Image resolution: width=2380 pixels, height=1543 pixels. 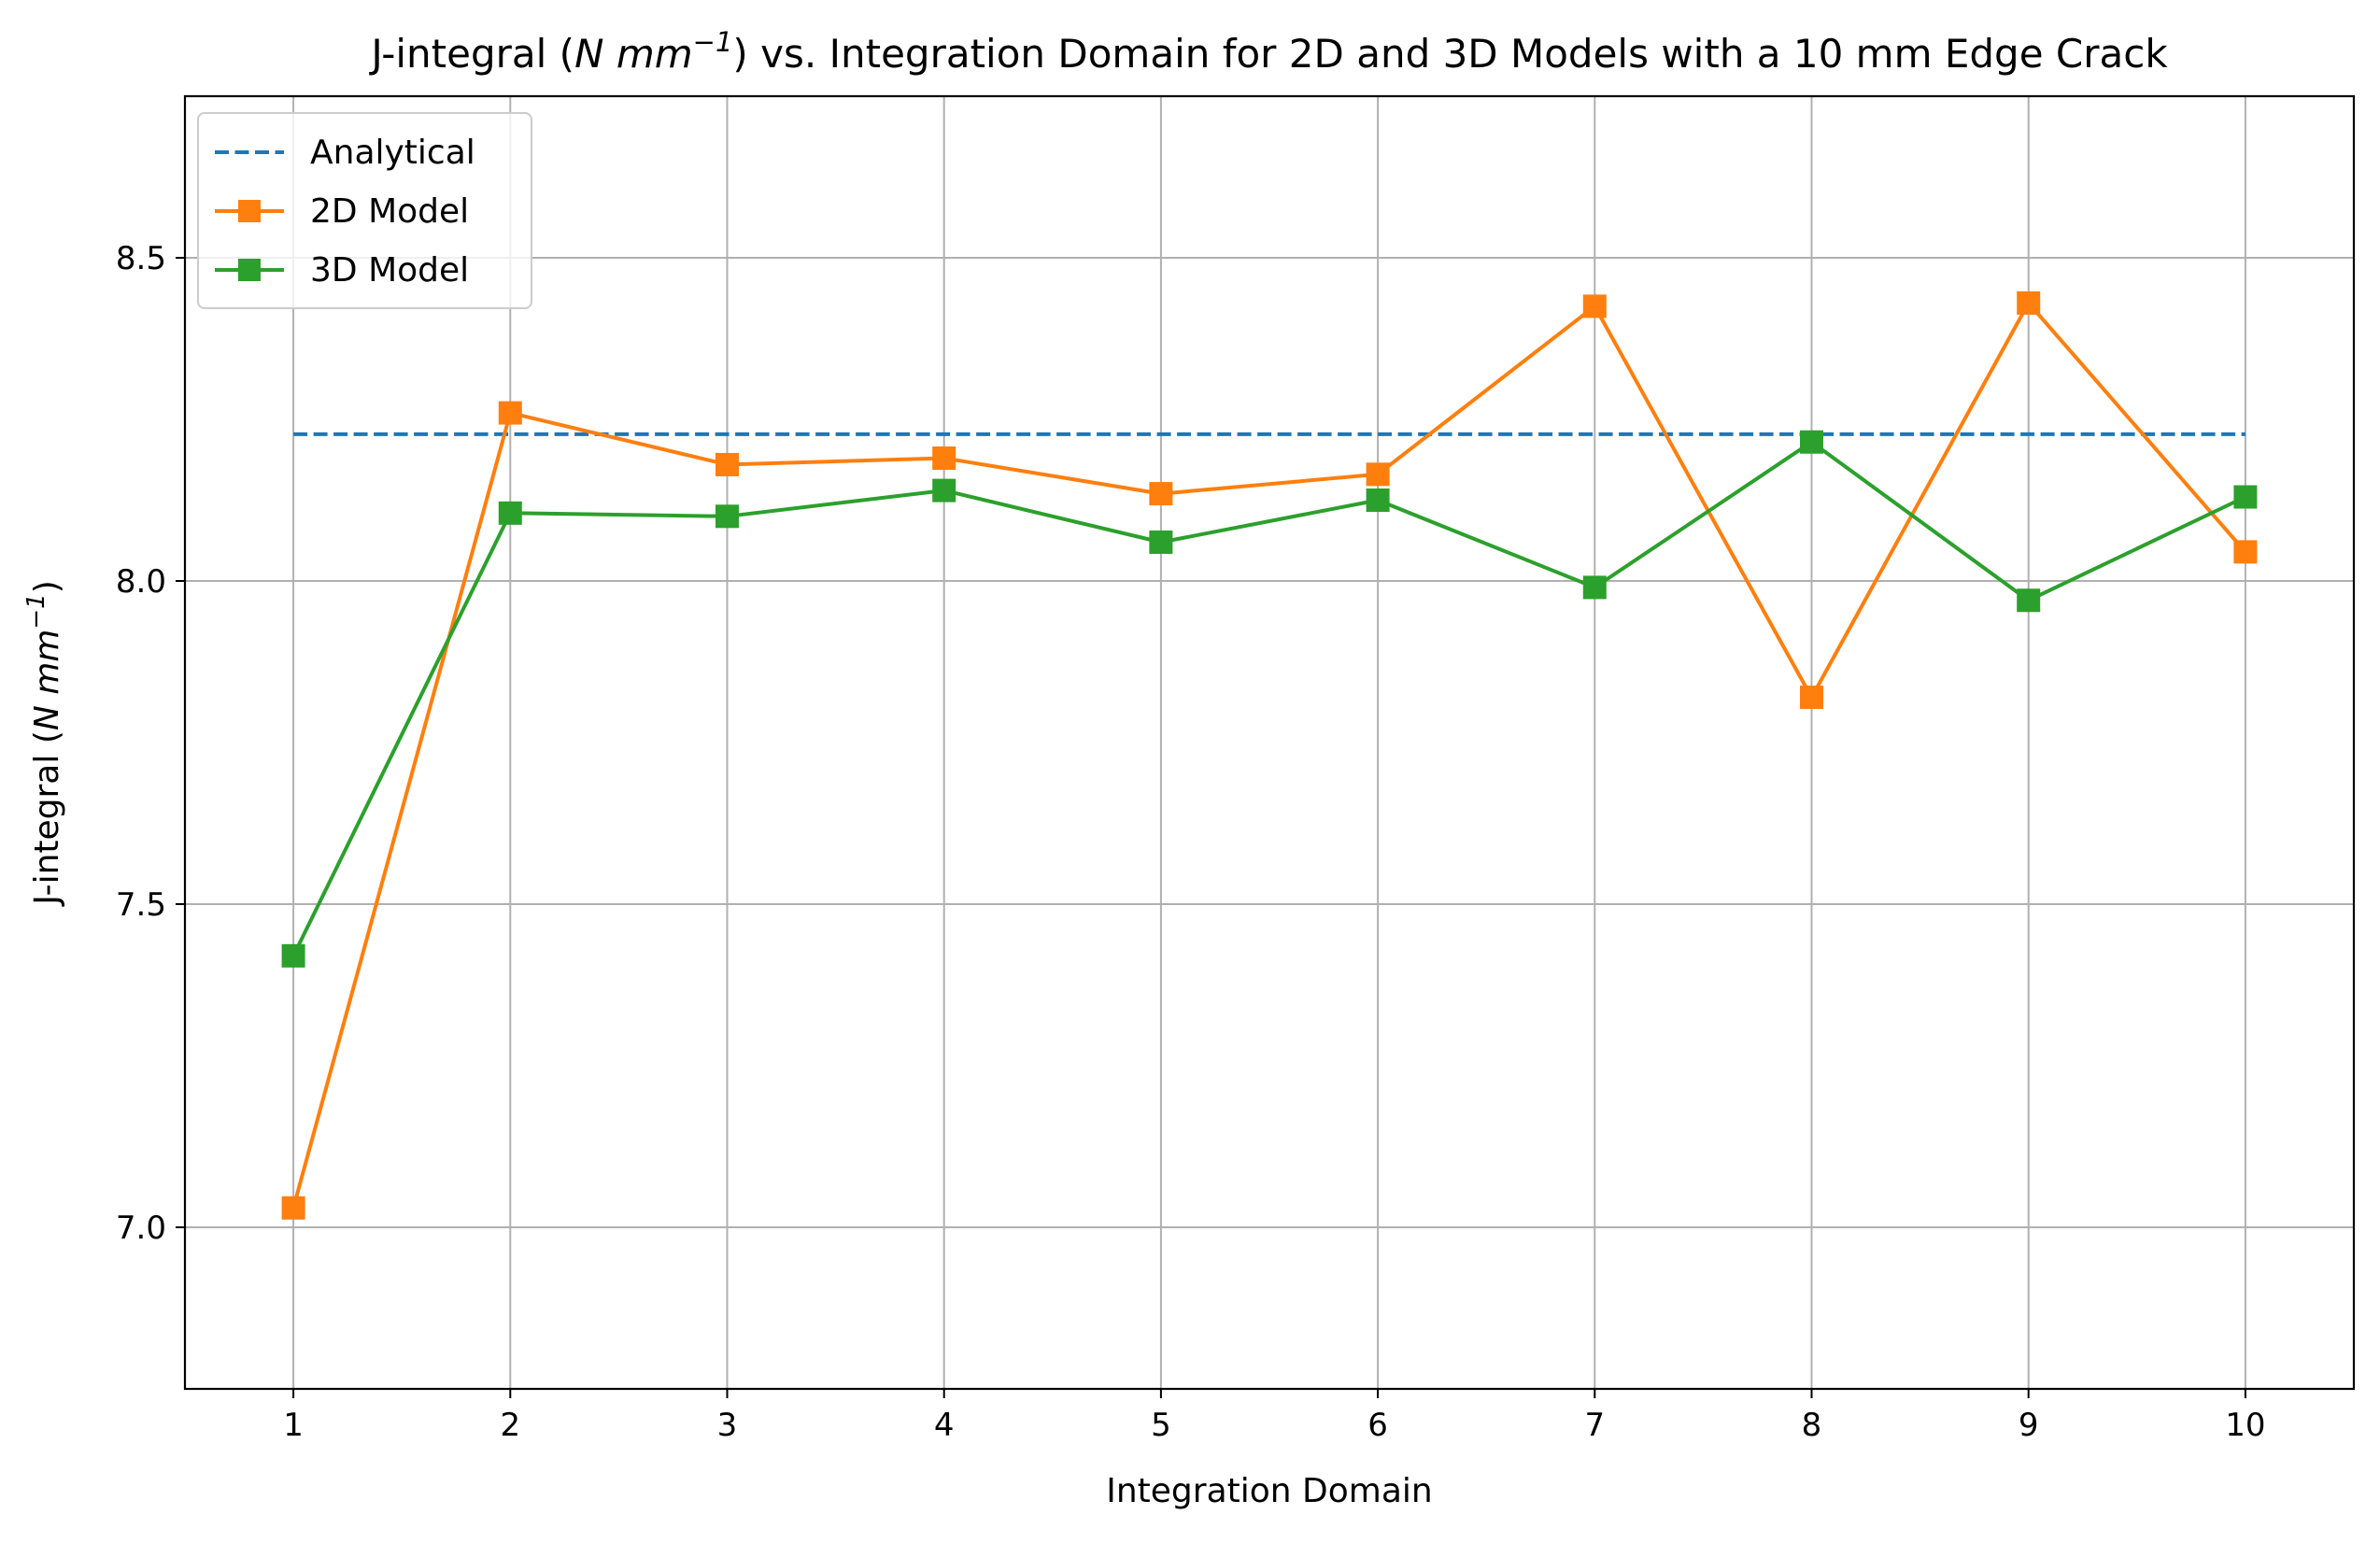 What do you see at coordinates (47, 818) in the screenshot?
I see `y-label-part: J-integral (` at bounding box center [47, 818].